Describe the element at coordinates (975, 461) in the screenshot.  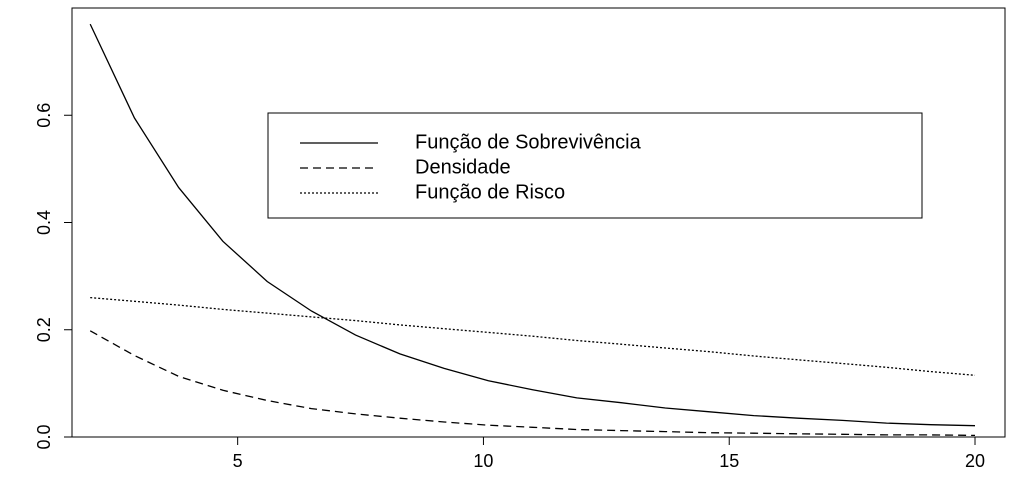
I see `x-tick-label: 20` at that location.